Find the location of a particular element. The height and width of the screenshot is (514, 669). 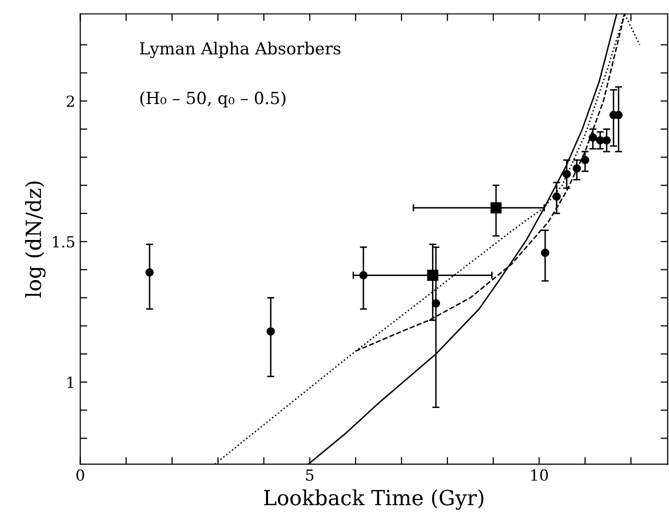

x-tick-label: 0 is located at coordinates (80, 475).